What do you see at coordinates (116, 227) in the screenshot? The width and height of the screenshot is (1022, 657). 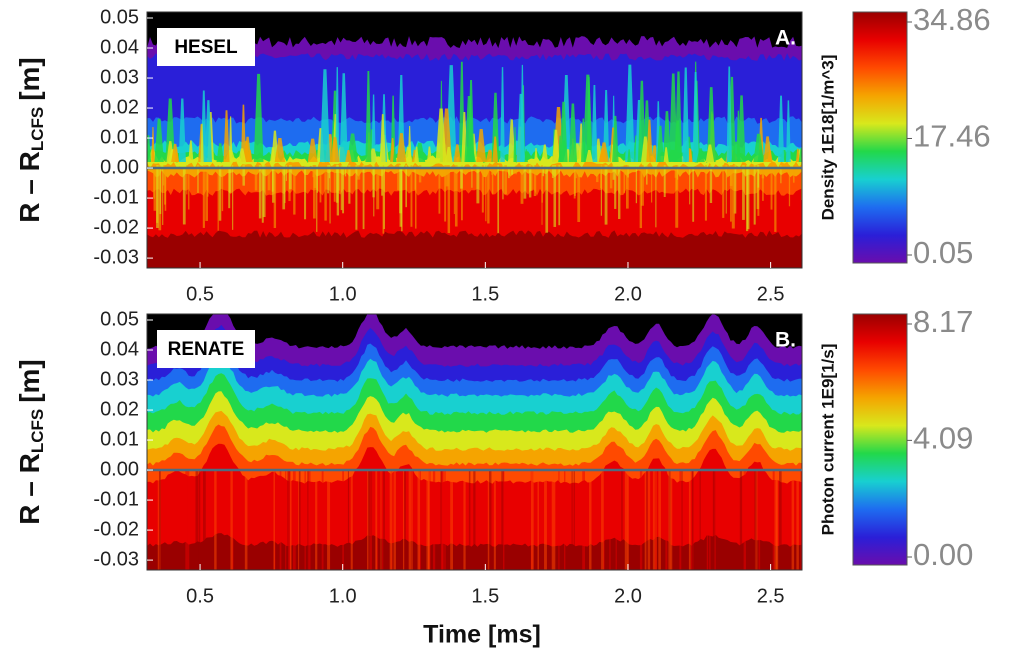 I see `y-tick-label: -0.02` at bounding box center [116, 227].